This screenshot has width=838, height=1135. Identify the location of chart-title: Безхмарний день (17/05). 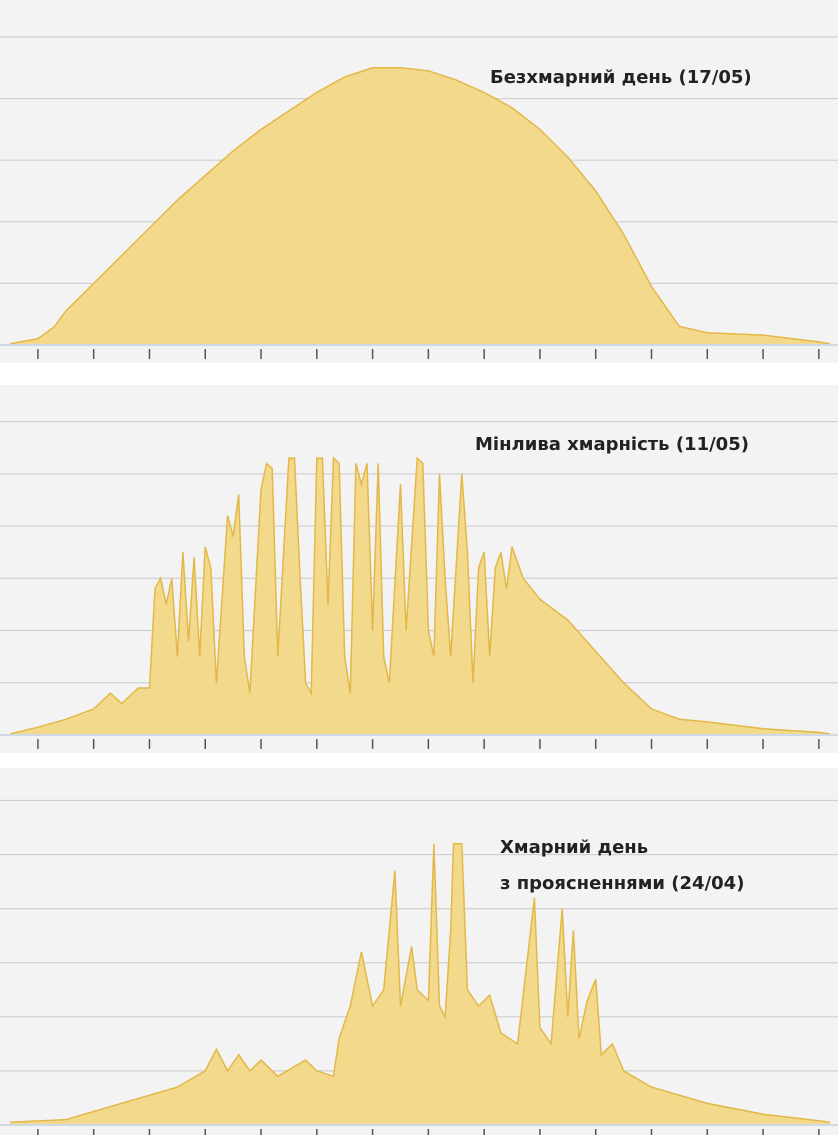
(621, 77).